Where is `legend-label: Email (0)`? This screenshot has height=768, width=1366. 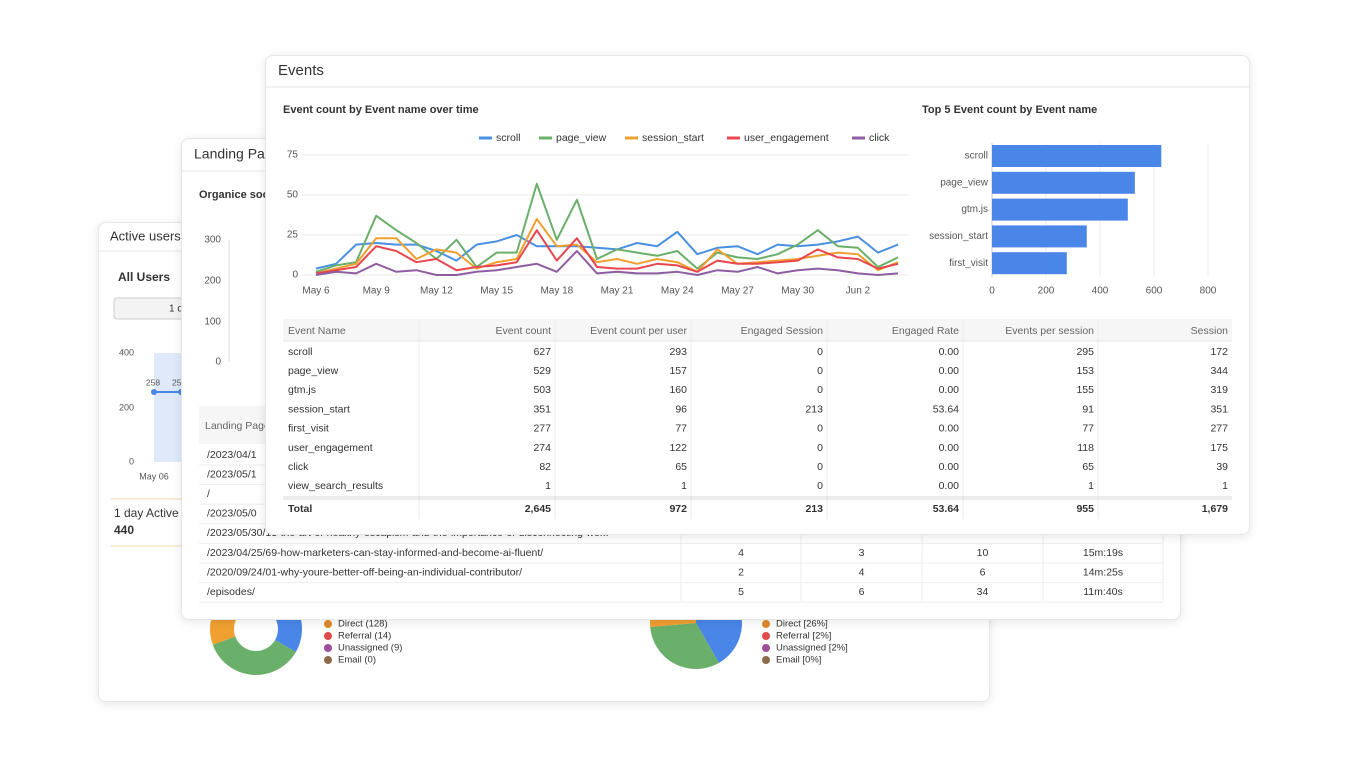
legend-label: Email (0) is located at coordinates (357, 660).